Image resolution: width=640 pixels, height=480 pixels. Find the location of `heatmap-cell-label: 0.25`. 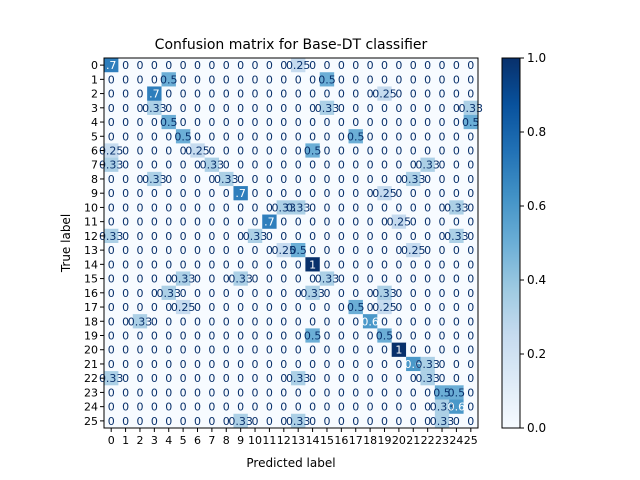

heatmap-cell-label: 0.25 is located at coordinates (384, 193).